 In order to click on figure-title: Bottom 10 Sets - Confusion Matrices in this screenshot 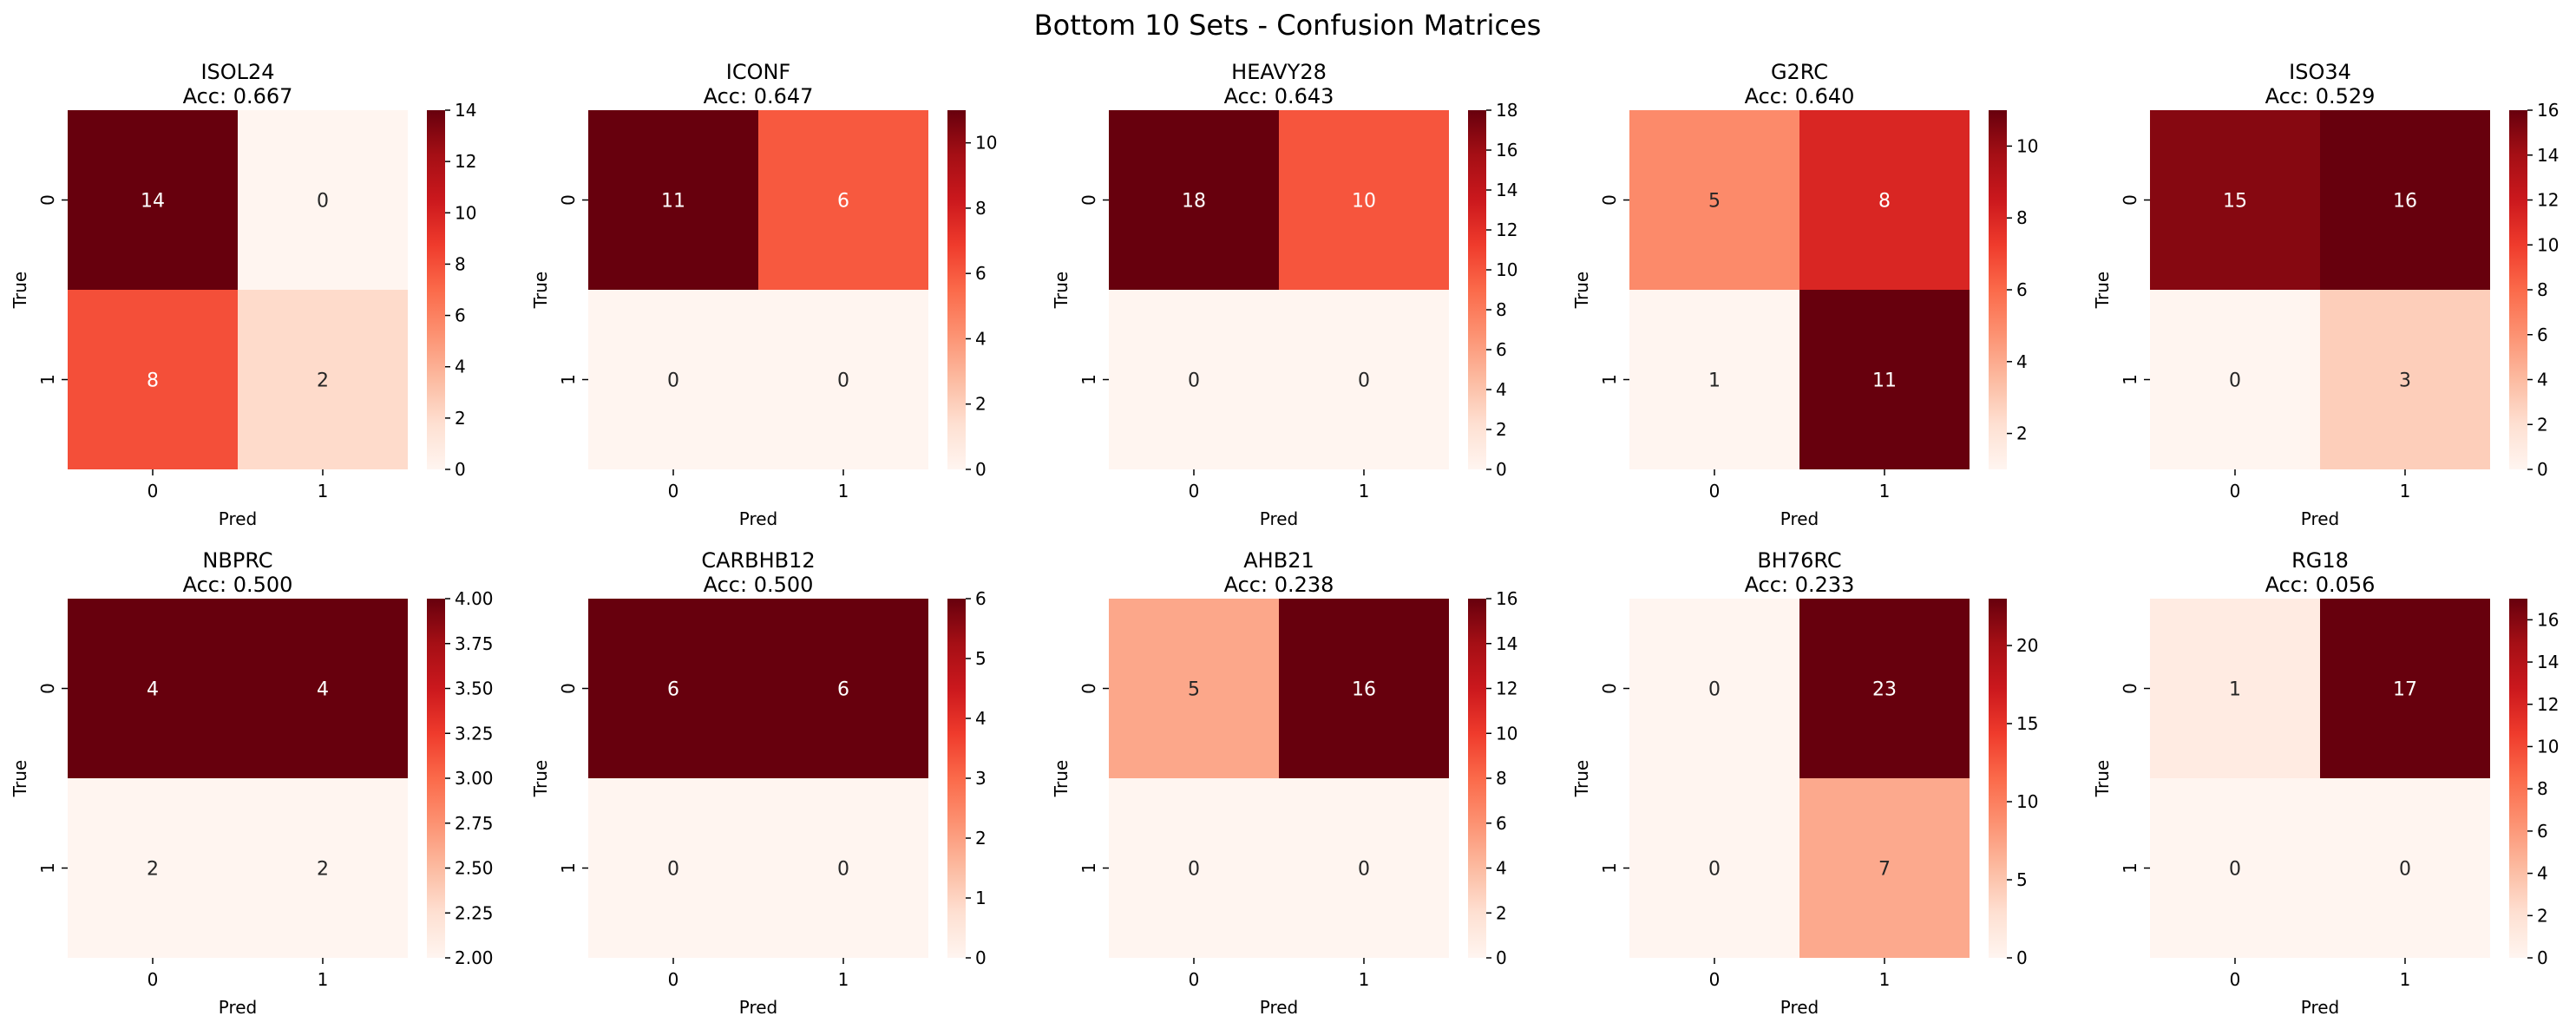, I will do `click(1288, 26)`.